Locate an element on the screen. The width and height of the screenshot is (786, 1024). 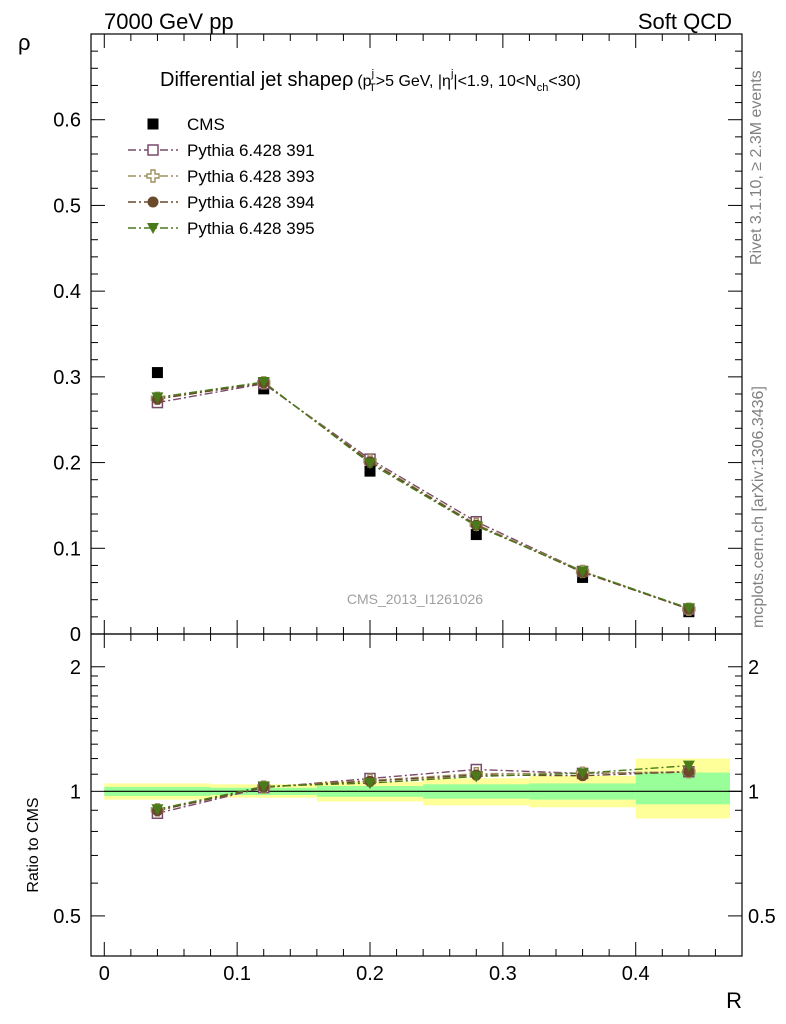
ratio-xtick-label: 0.4 is located at coordinates (636, 974).